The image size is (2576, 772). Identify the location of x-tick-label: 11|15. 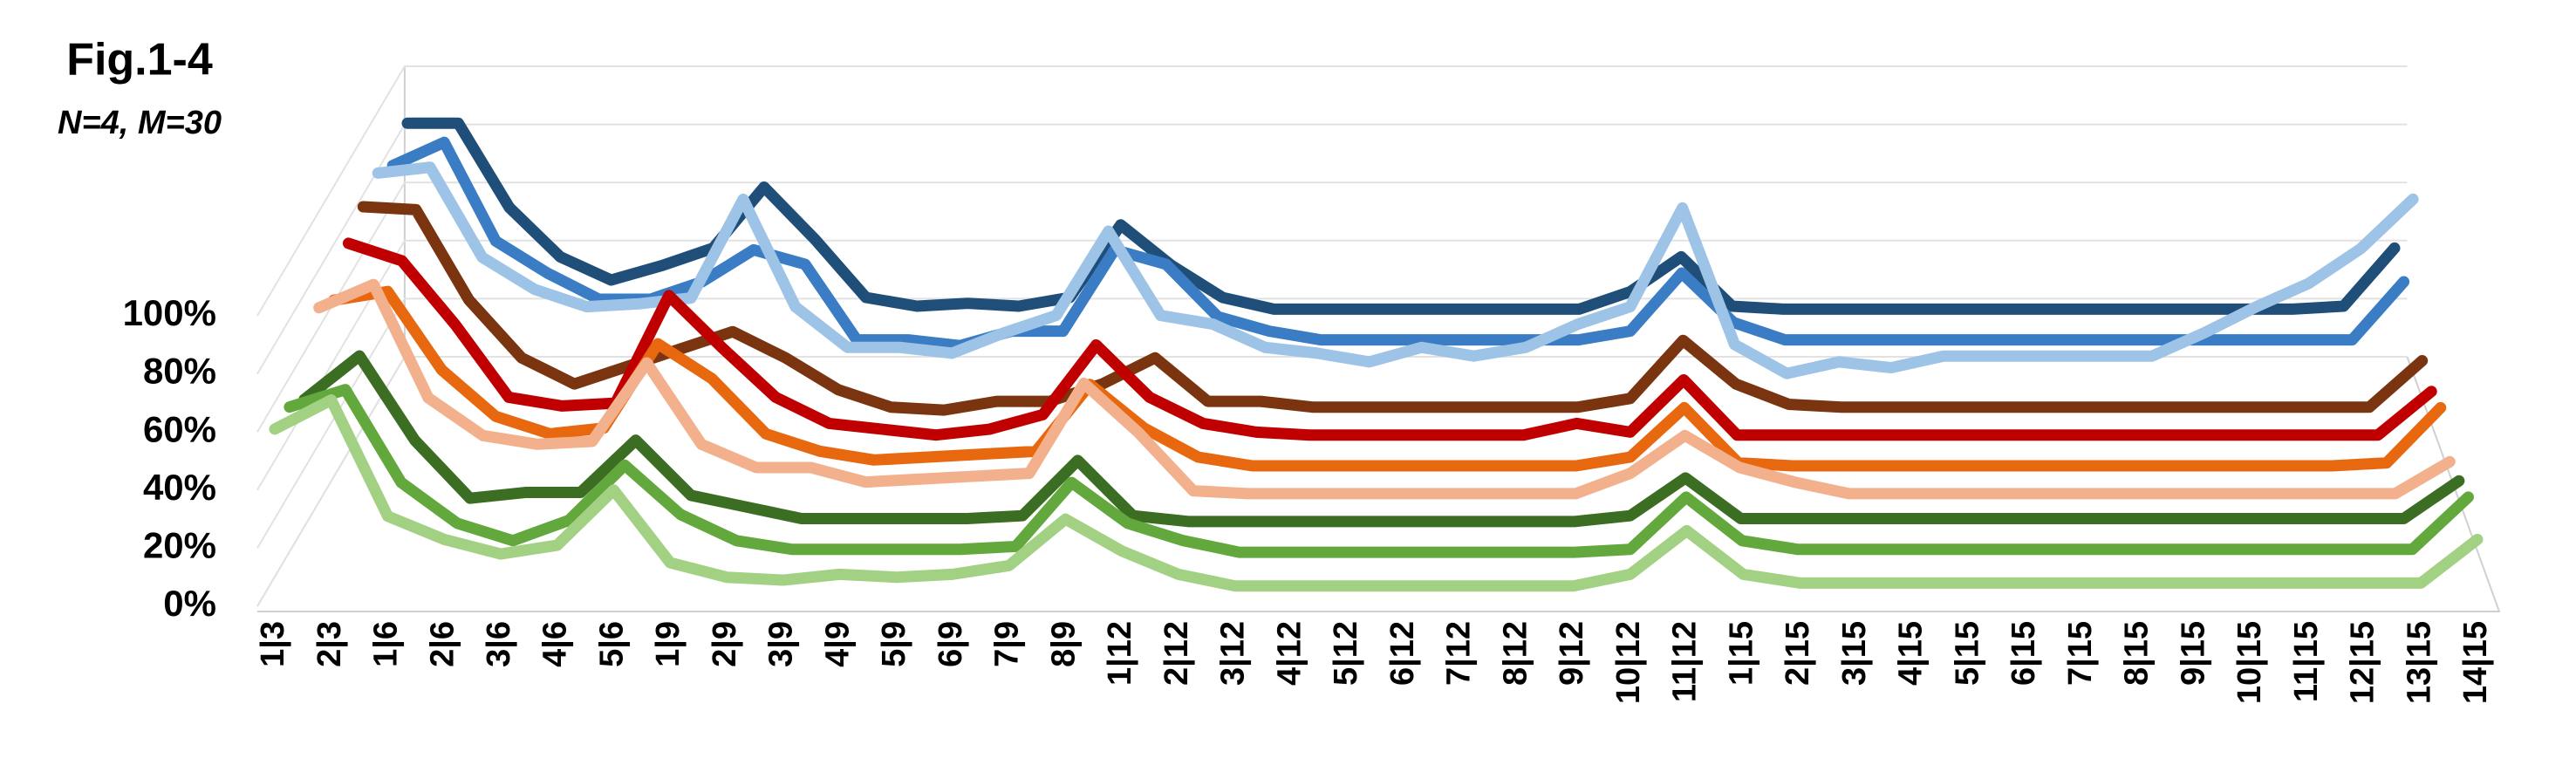
(2306, 661).